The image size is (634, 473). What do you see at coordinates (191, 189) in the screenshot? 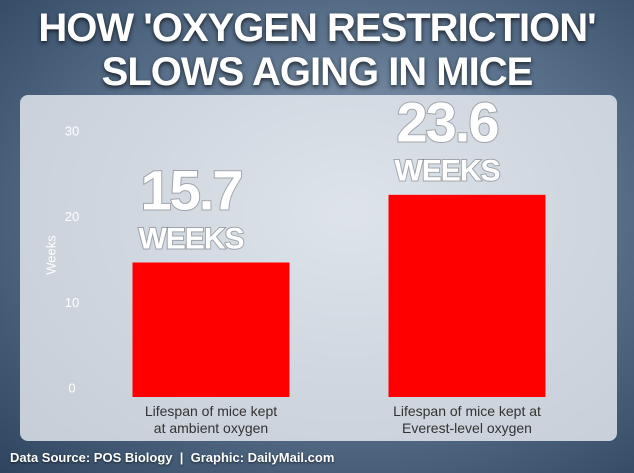
I see `value-label: 15.7` at bounding box center [191, 189].